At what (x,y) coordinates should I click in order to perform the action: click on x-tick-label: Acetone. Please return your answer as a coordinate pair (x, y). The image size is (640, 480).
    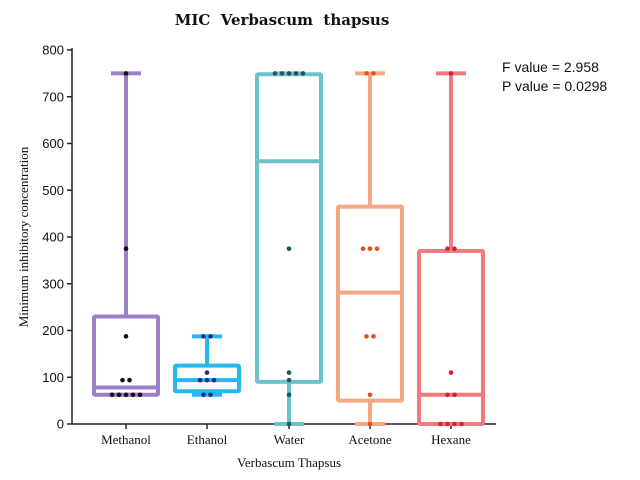
    Looking at the image, I should click on (370, 439).